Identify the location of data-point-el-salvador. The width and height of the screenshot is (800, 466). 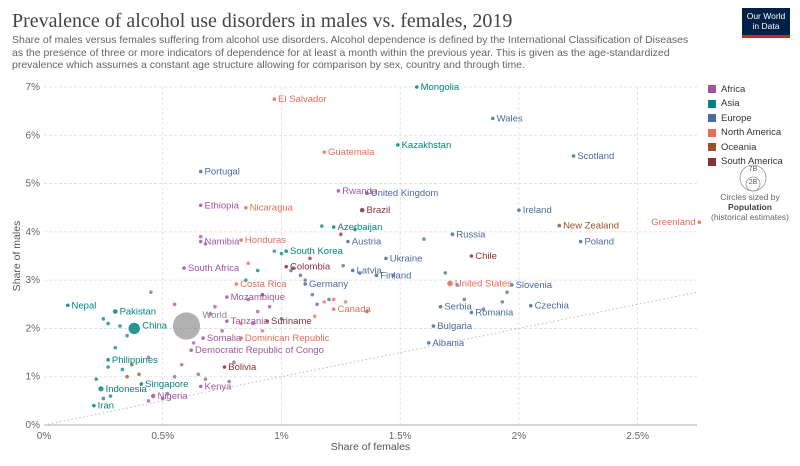
(274, 99).